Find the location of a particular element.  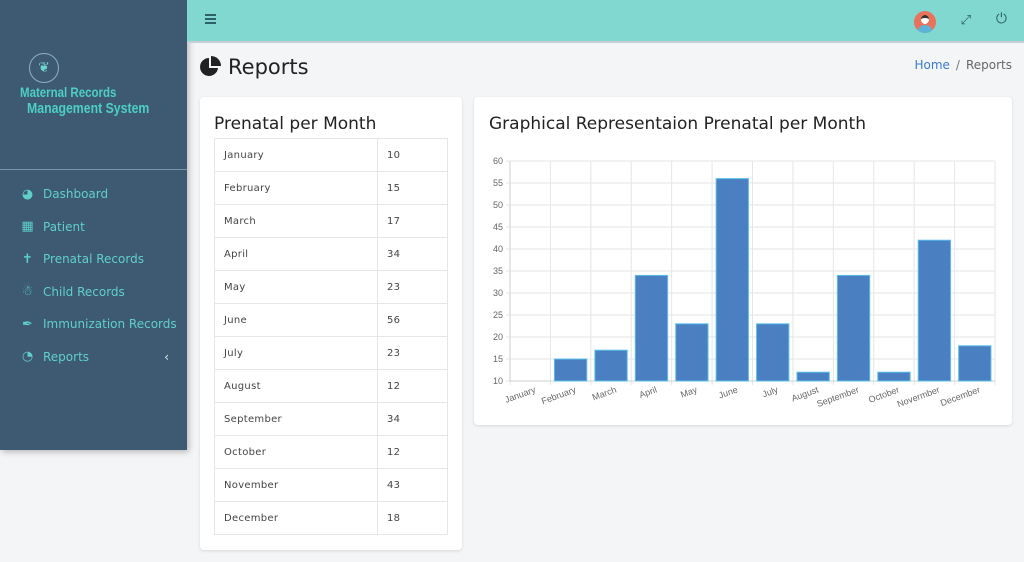

sidebar-item-reports: ◔ Reports ‹ is located at coordinates (93, 357).